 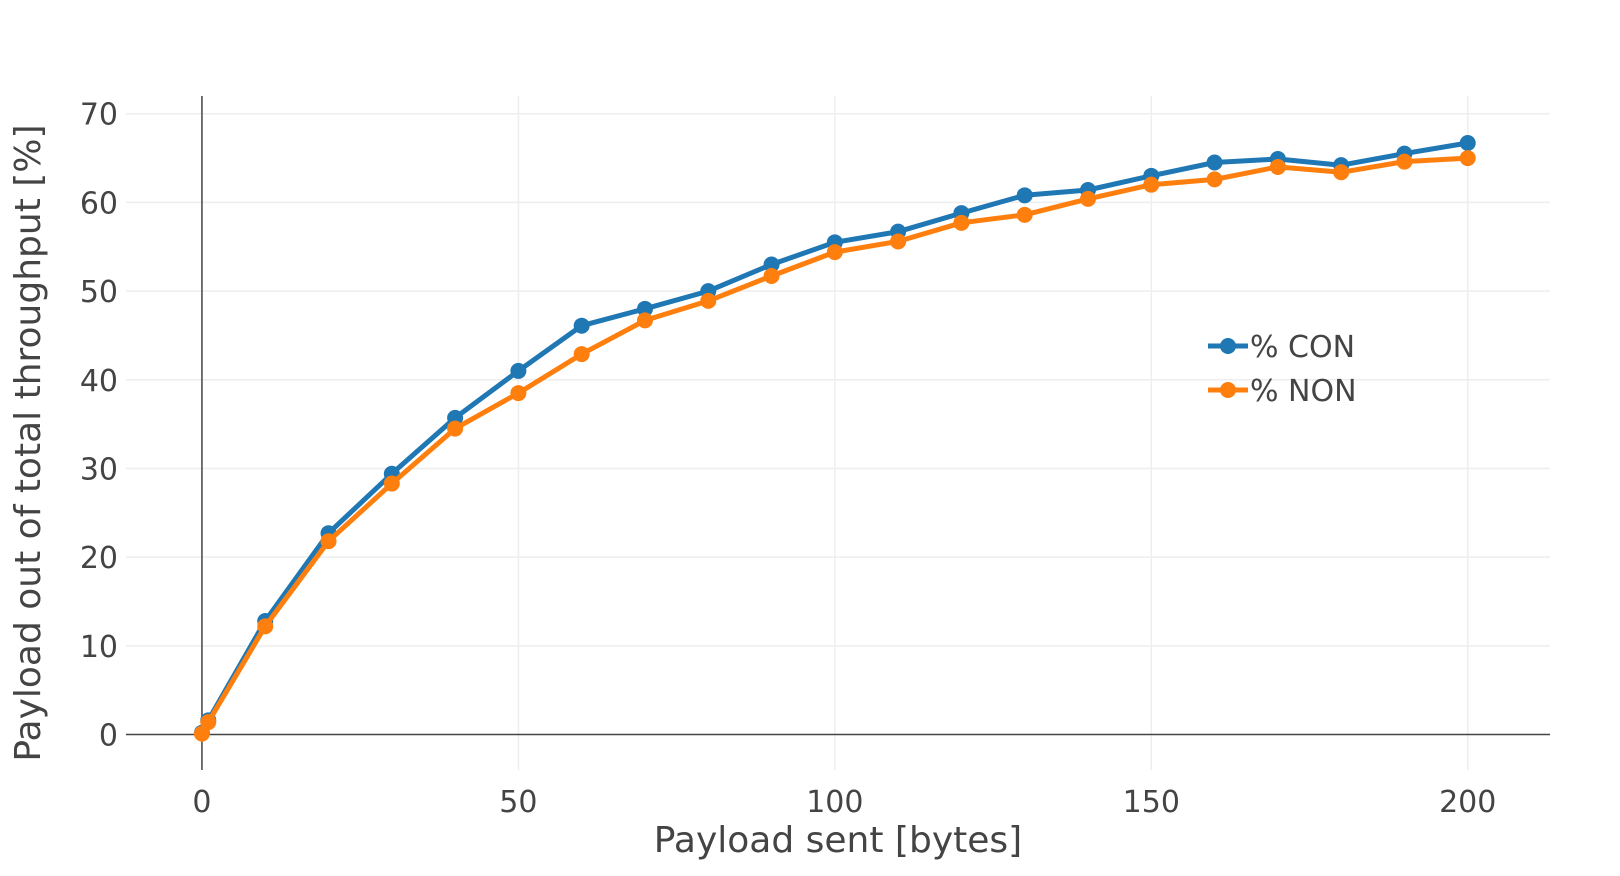 What do you see at coordinates (838, 840) in the screenshot?
I see `x-axis-title: Payload sent [bytes]` at bounding box center [838, 840].